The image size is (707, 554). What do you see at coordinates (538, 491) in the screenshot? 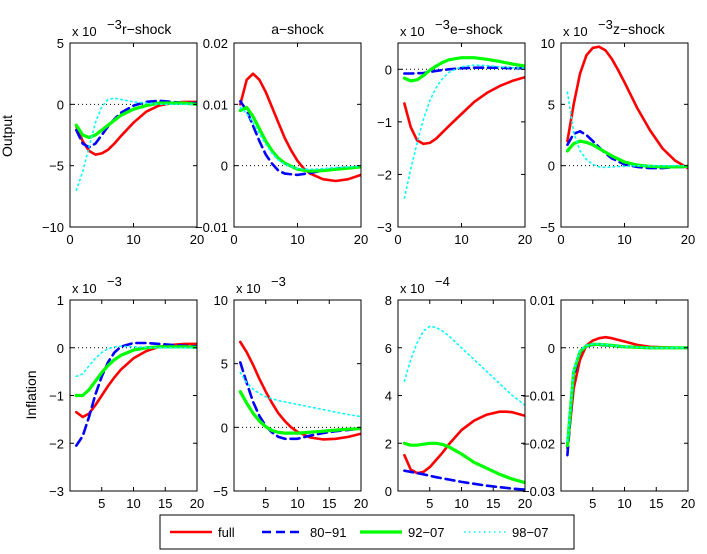
I see `y-tick-label: −0.03` at bounding box center [538, 491].